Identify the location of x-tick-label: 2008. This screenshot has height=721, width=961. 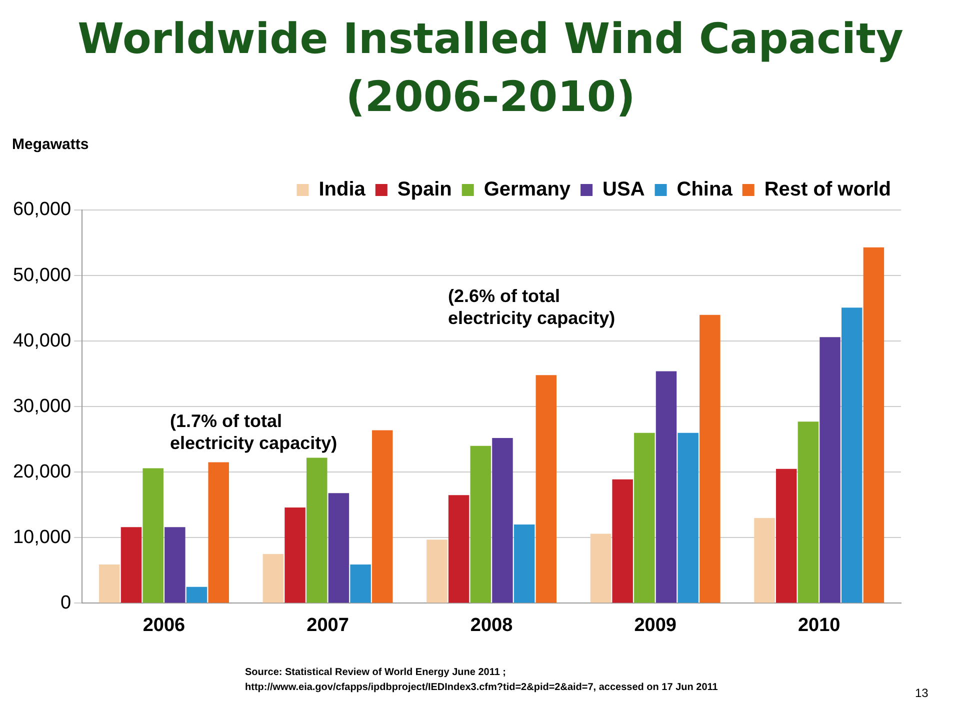
(491, 625).